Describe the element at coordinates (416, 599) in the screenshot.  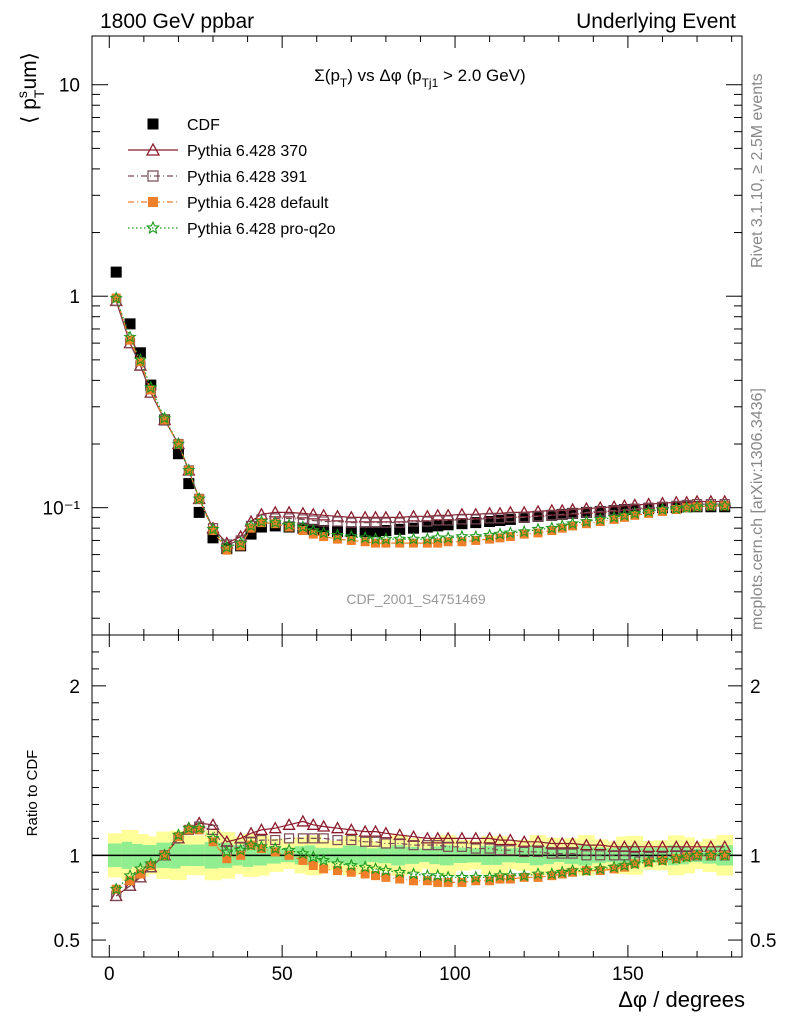
I see `analysis-watermark: CDF_2001_S4751469` at that location.